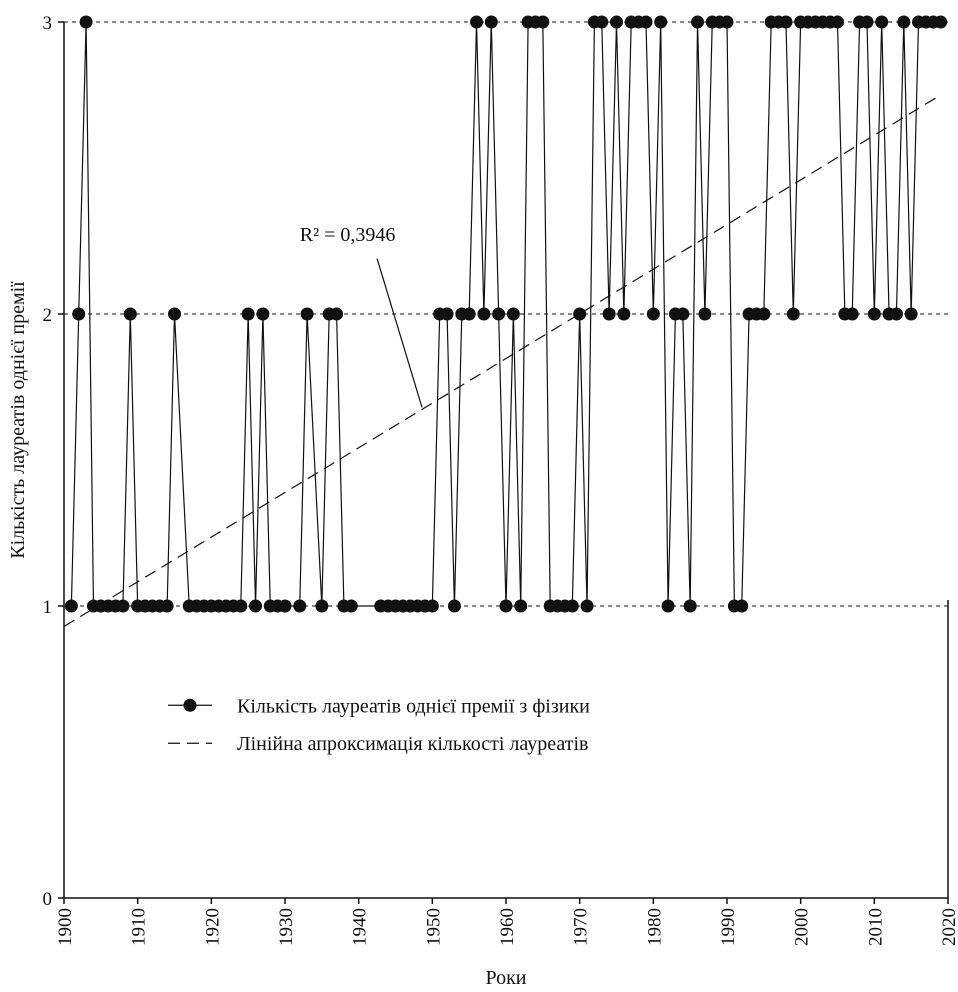  I want to click on data-point-1975, so click(616, 22).